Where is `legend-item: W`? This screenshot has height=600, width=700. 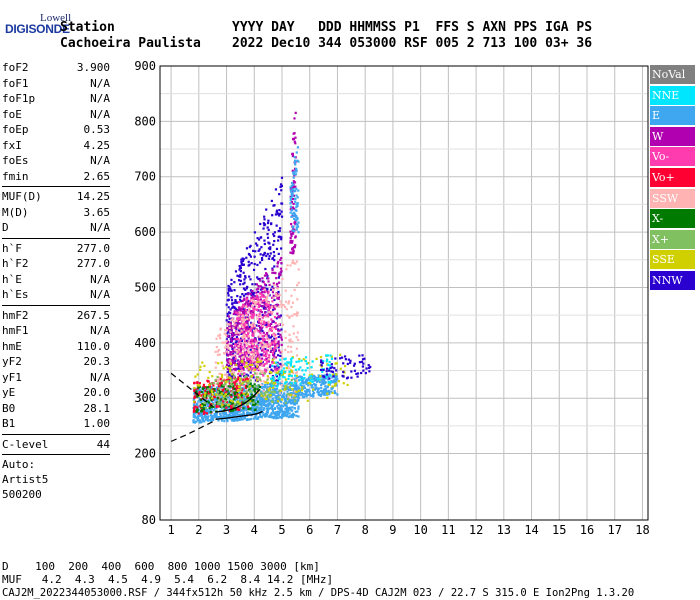 legend-item: W is located at coordinates (672, 136).